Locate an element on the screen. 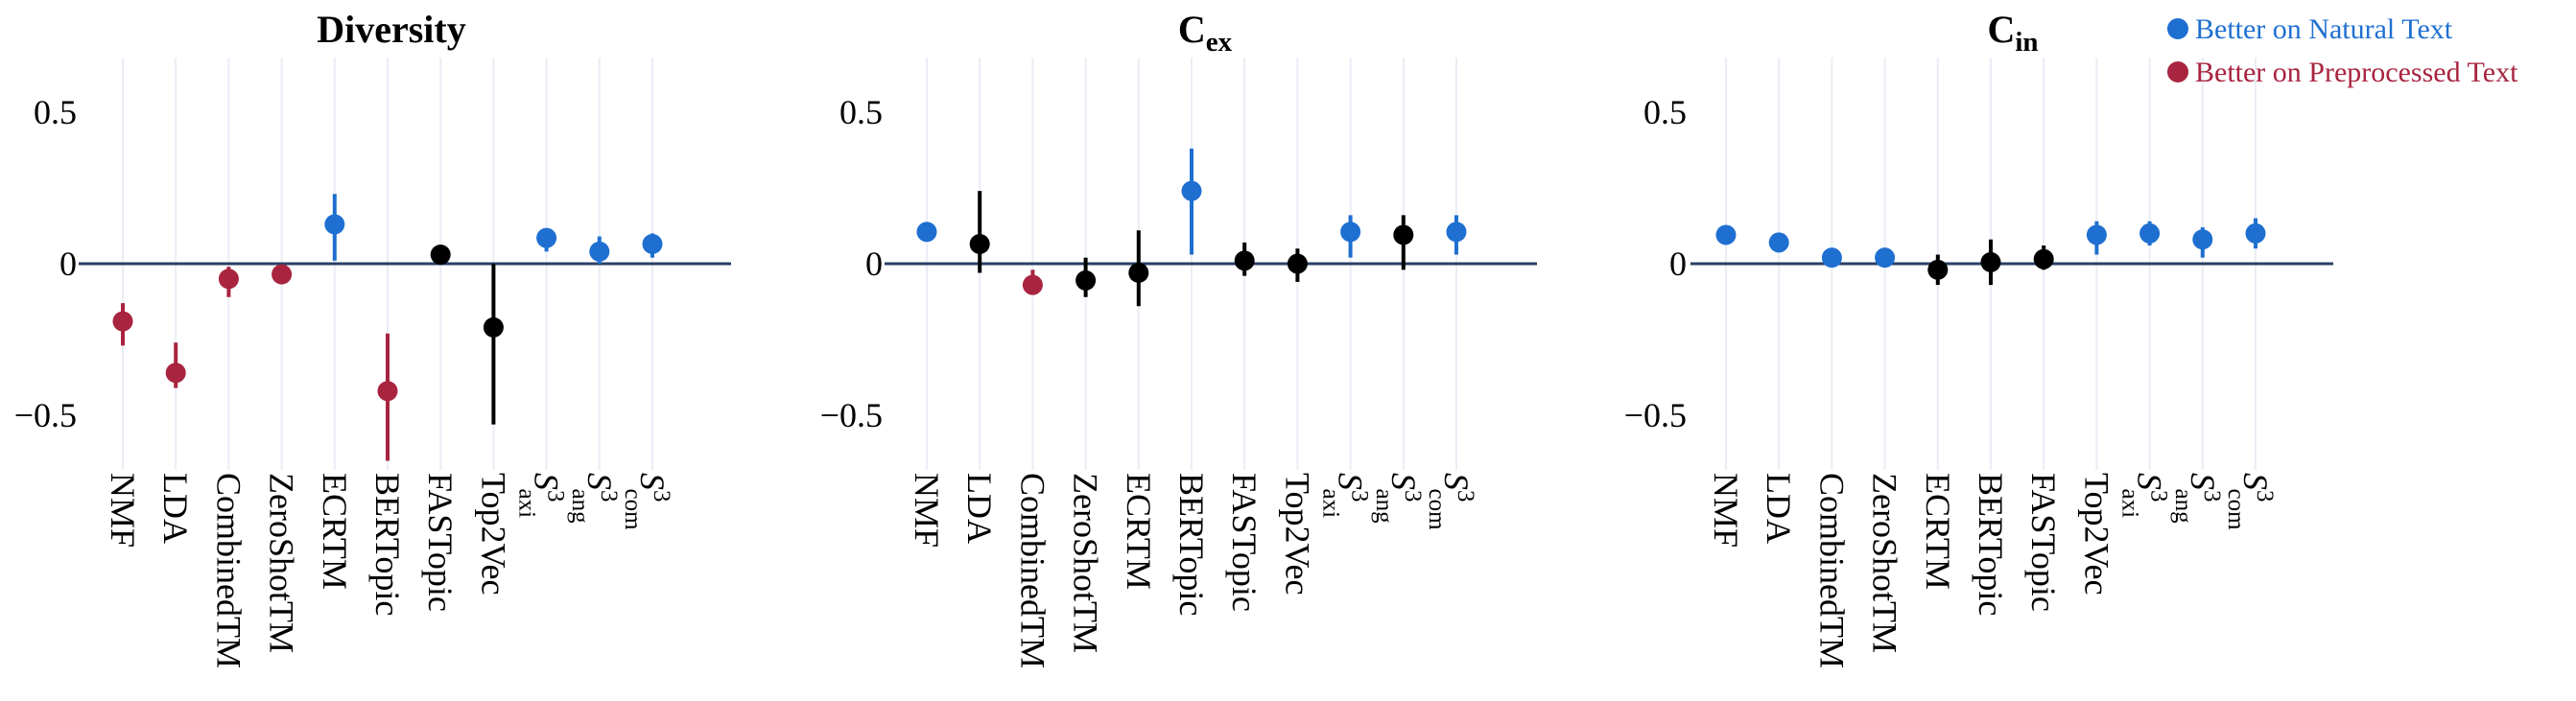 The height and width of the screenshot is (701, 2576). legend-label: Better on Preprocessed Text is located at coordinates (2357, 72).